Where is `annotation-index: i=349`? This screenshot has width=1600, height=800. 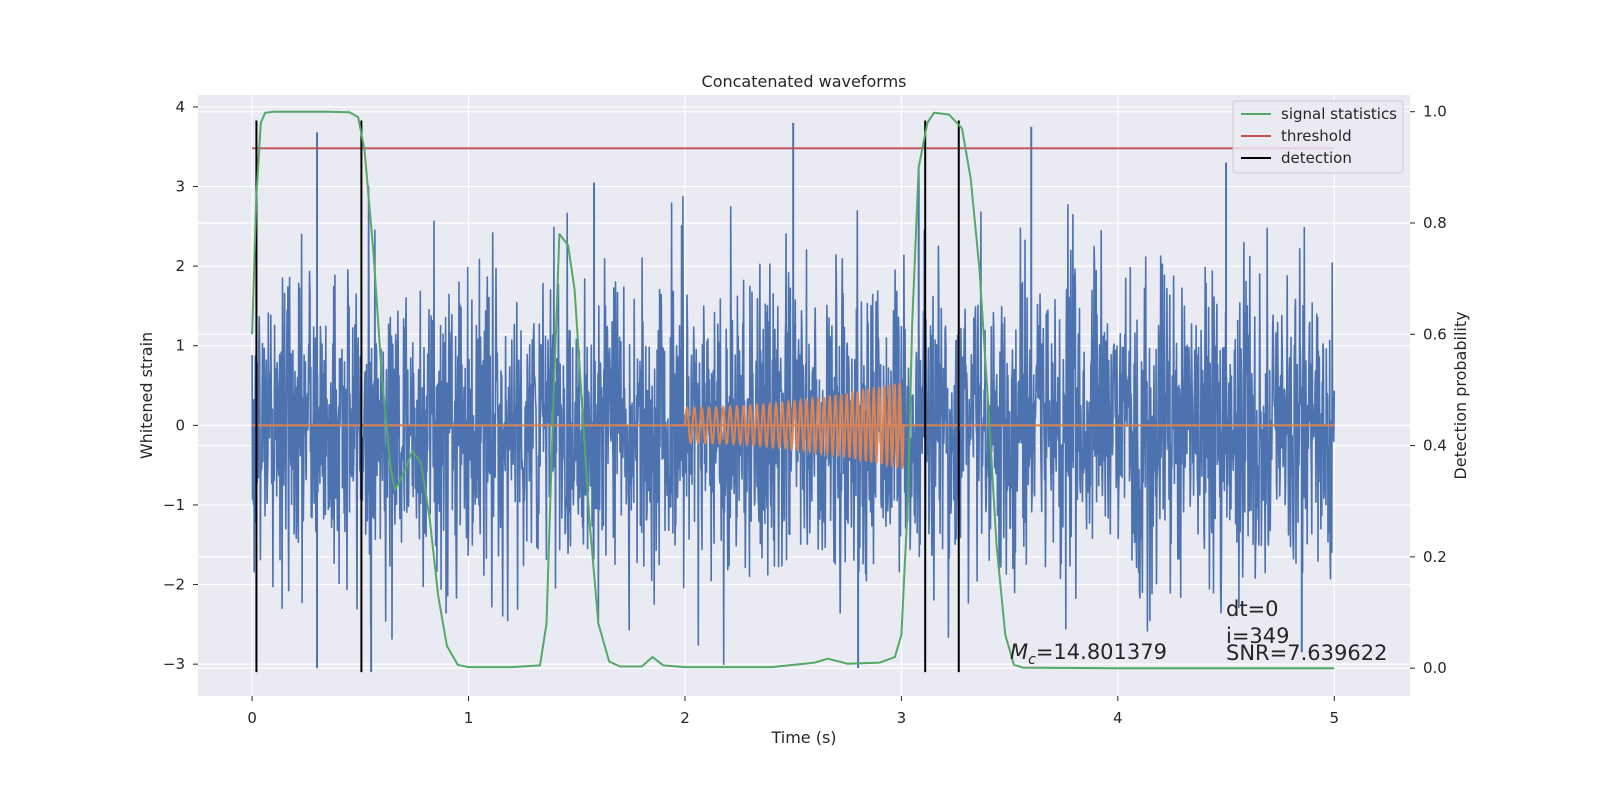 annotation-index: i=349 is located at coordinates (1258, 636).